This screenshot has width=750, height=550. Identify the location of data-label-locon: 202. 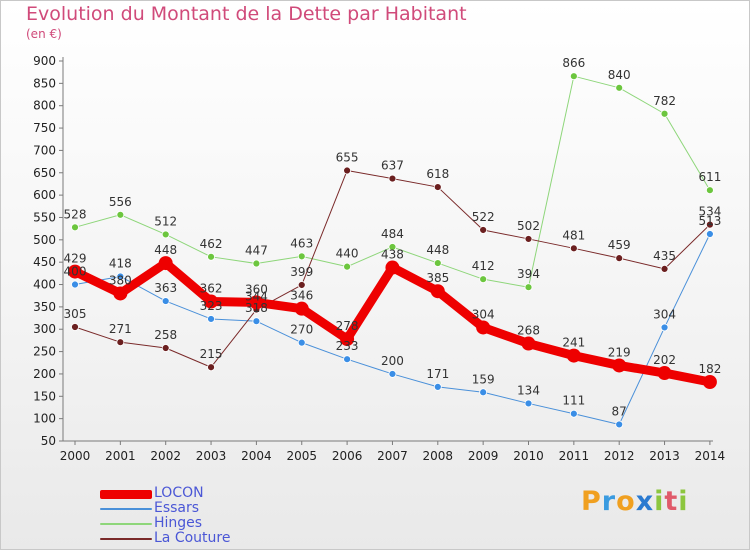
(664, 360).